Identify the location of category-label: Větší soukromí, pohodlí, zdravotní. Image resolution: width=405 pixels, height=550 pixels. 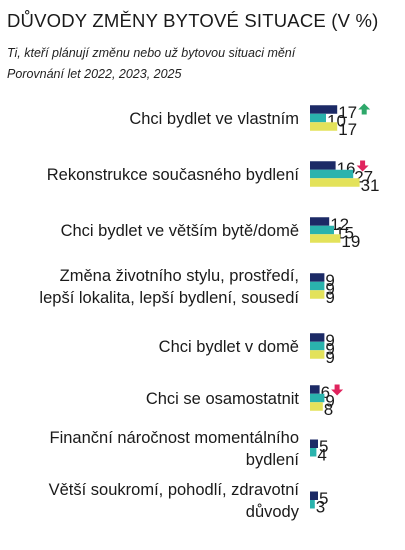
(174, 490).